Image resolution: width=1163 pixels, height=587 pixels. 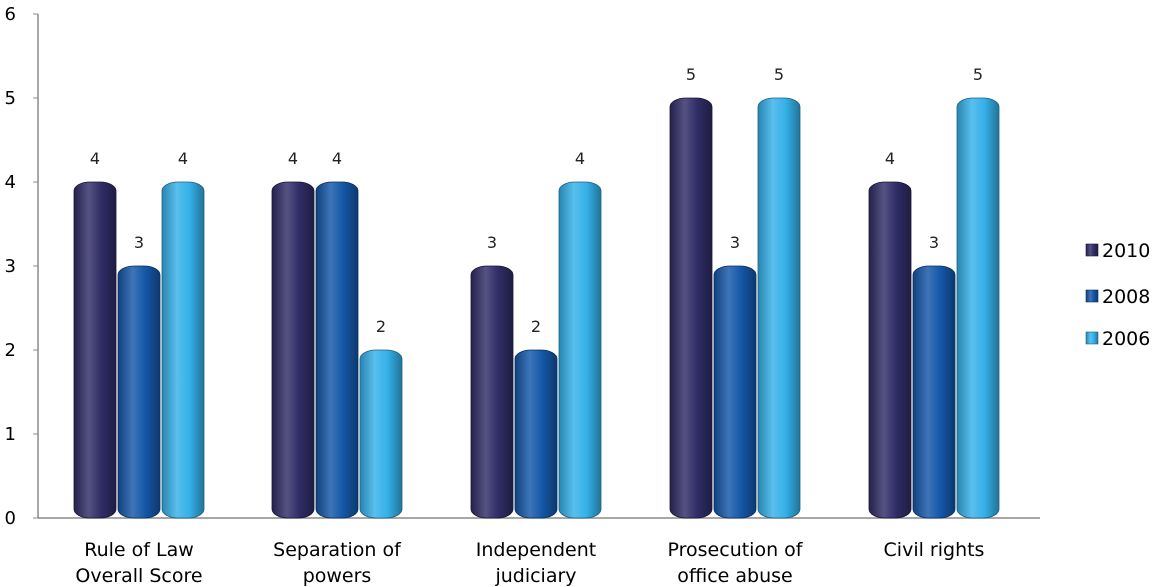 I want to click on category-label: Independent, so click(x=536, y=550).